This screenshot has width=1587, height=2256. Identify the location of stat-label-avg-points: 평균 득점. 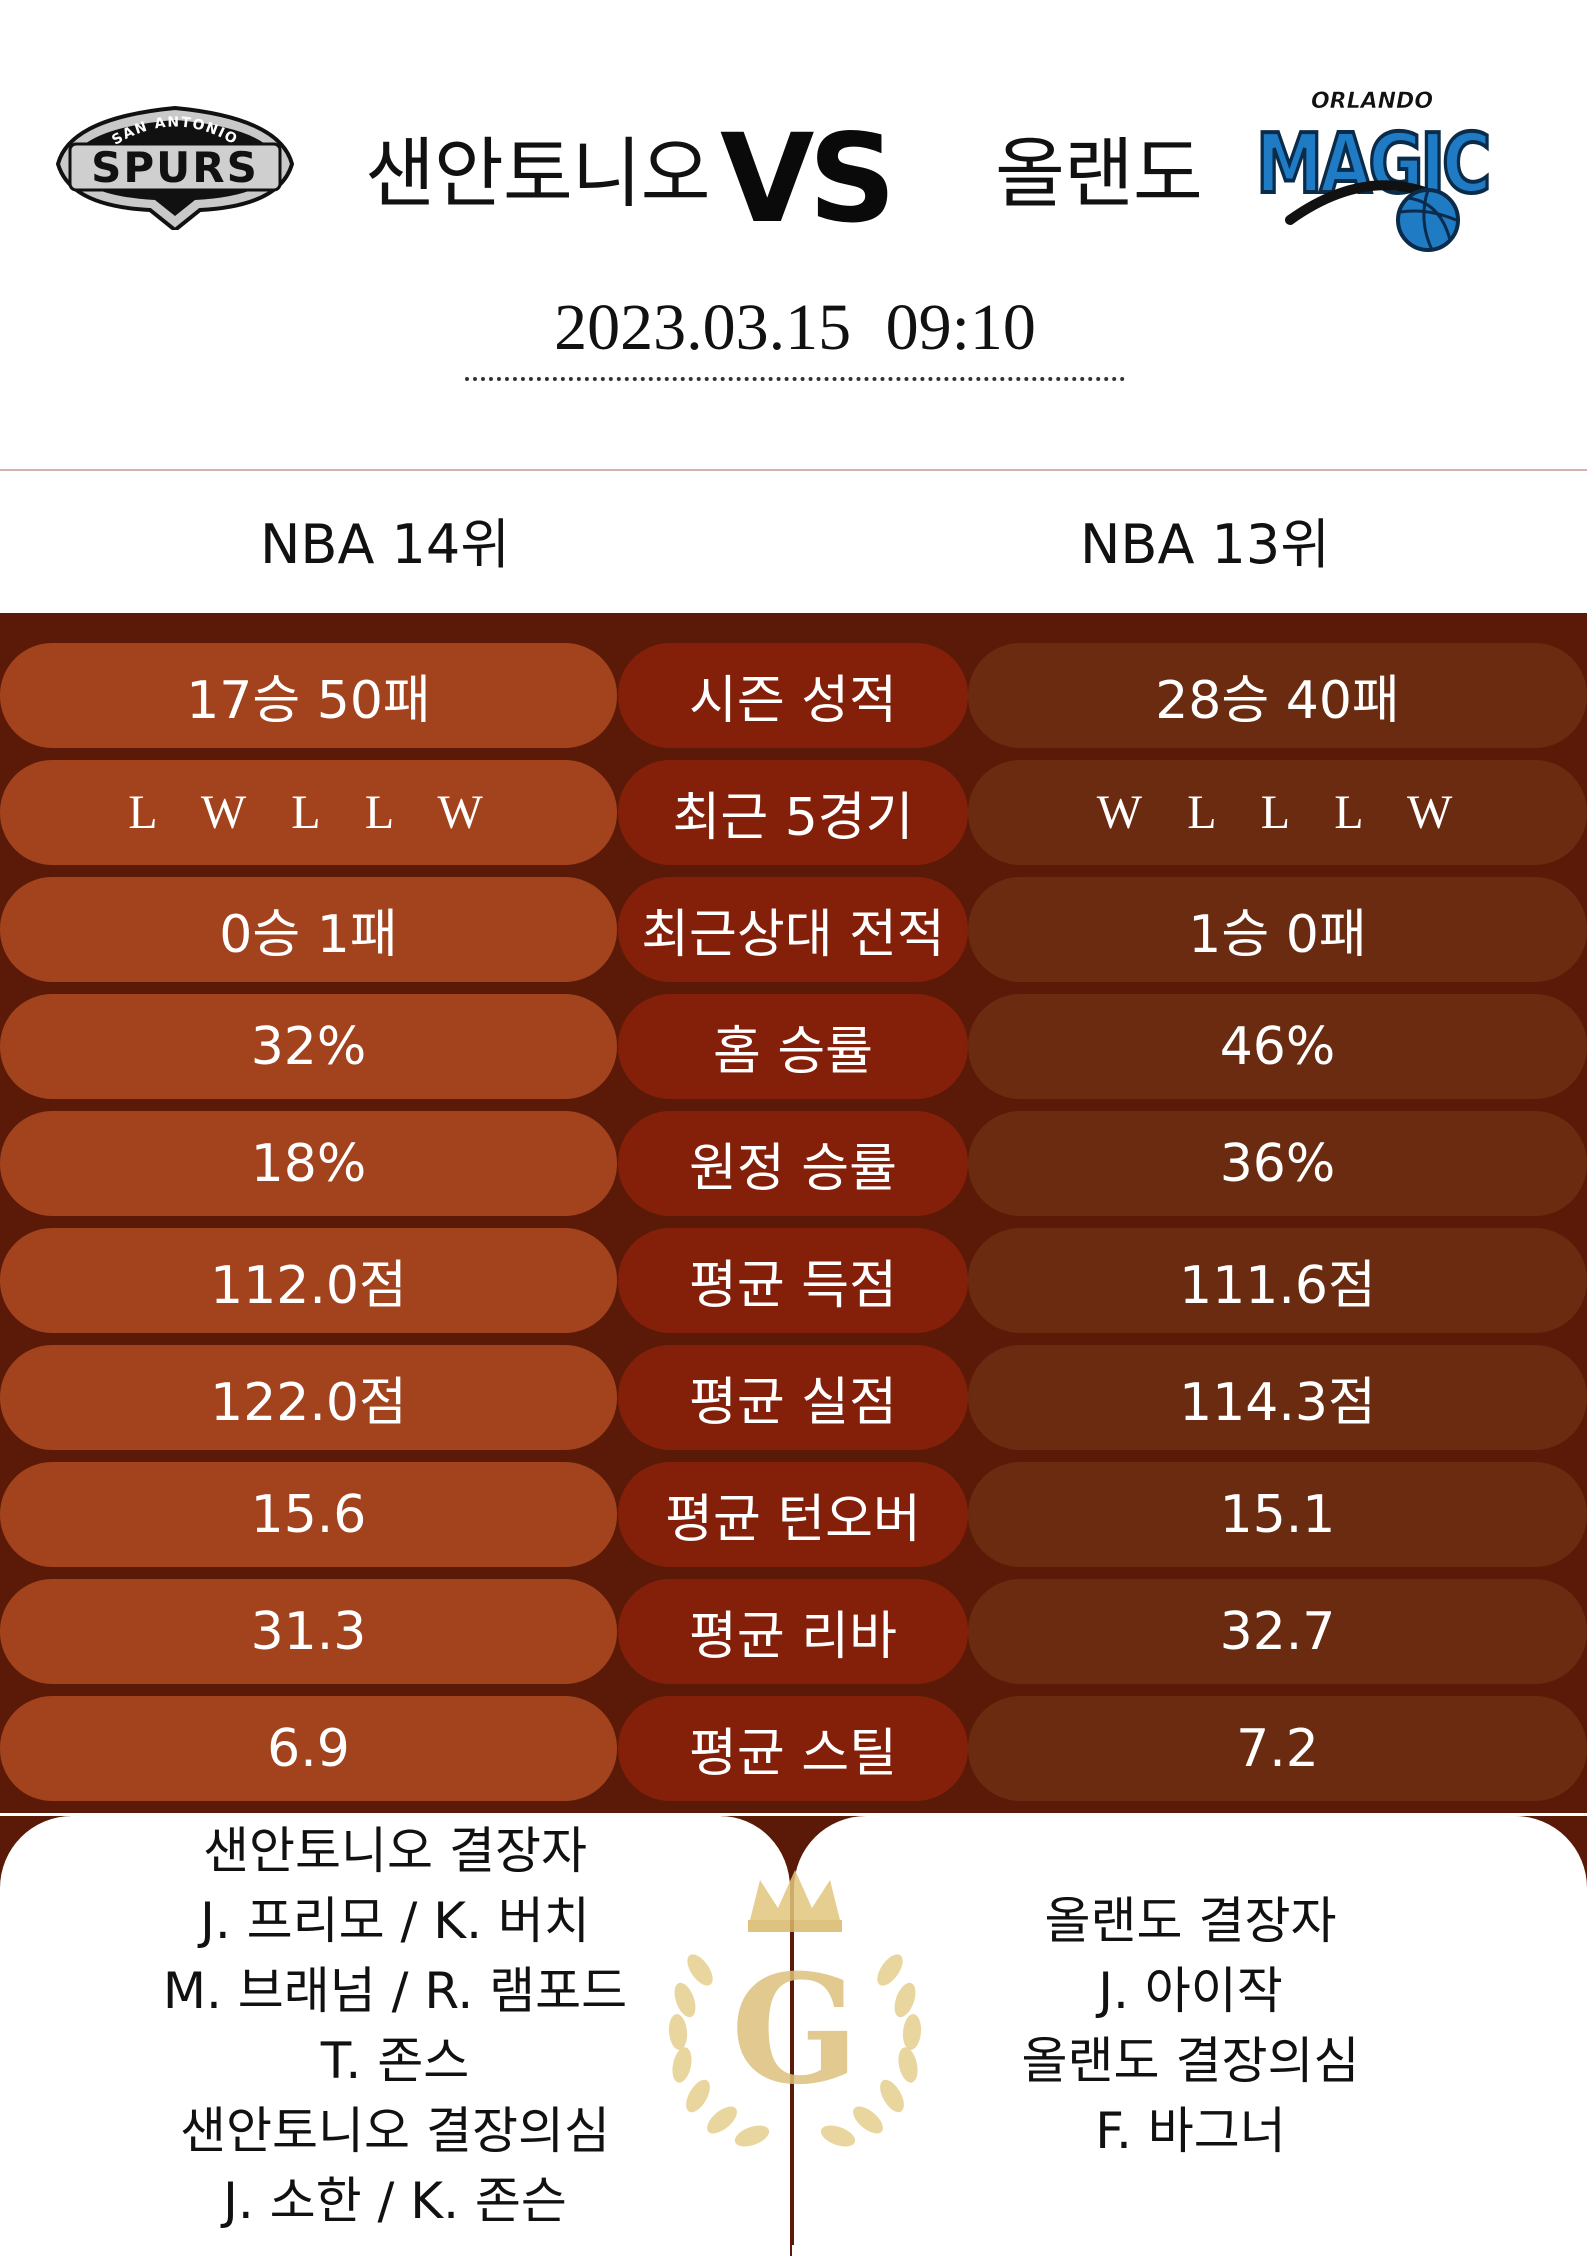
(793, 1280).